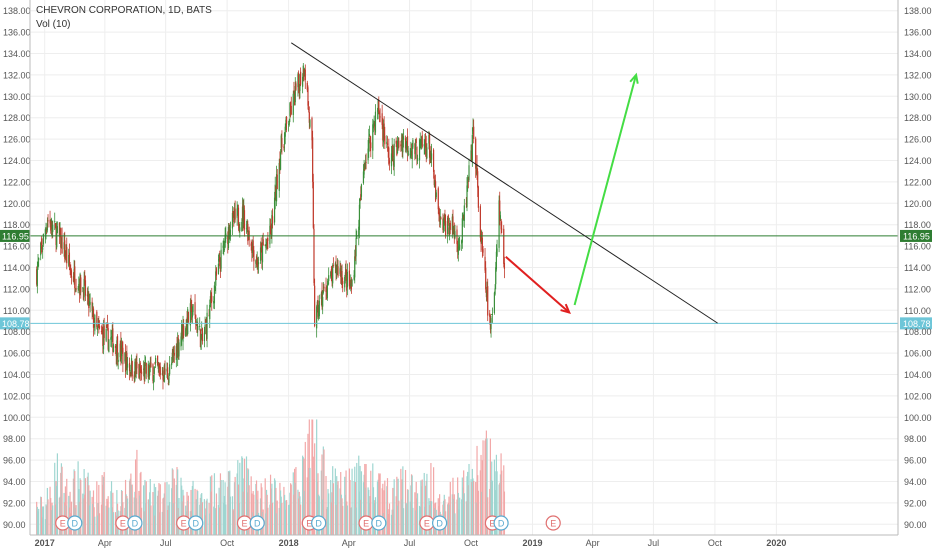 The height and width of the screenshot is (550, 932). What do you see at coordinates (553, 523) in the screenshot?
I see `earnings-marker` at bounding box center [553, 523].